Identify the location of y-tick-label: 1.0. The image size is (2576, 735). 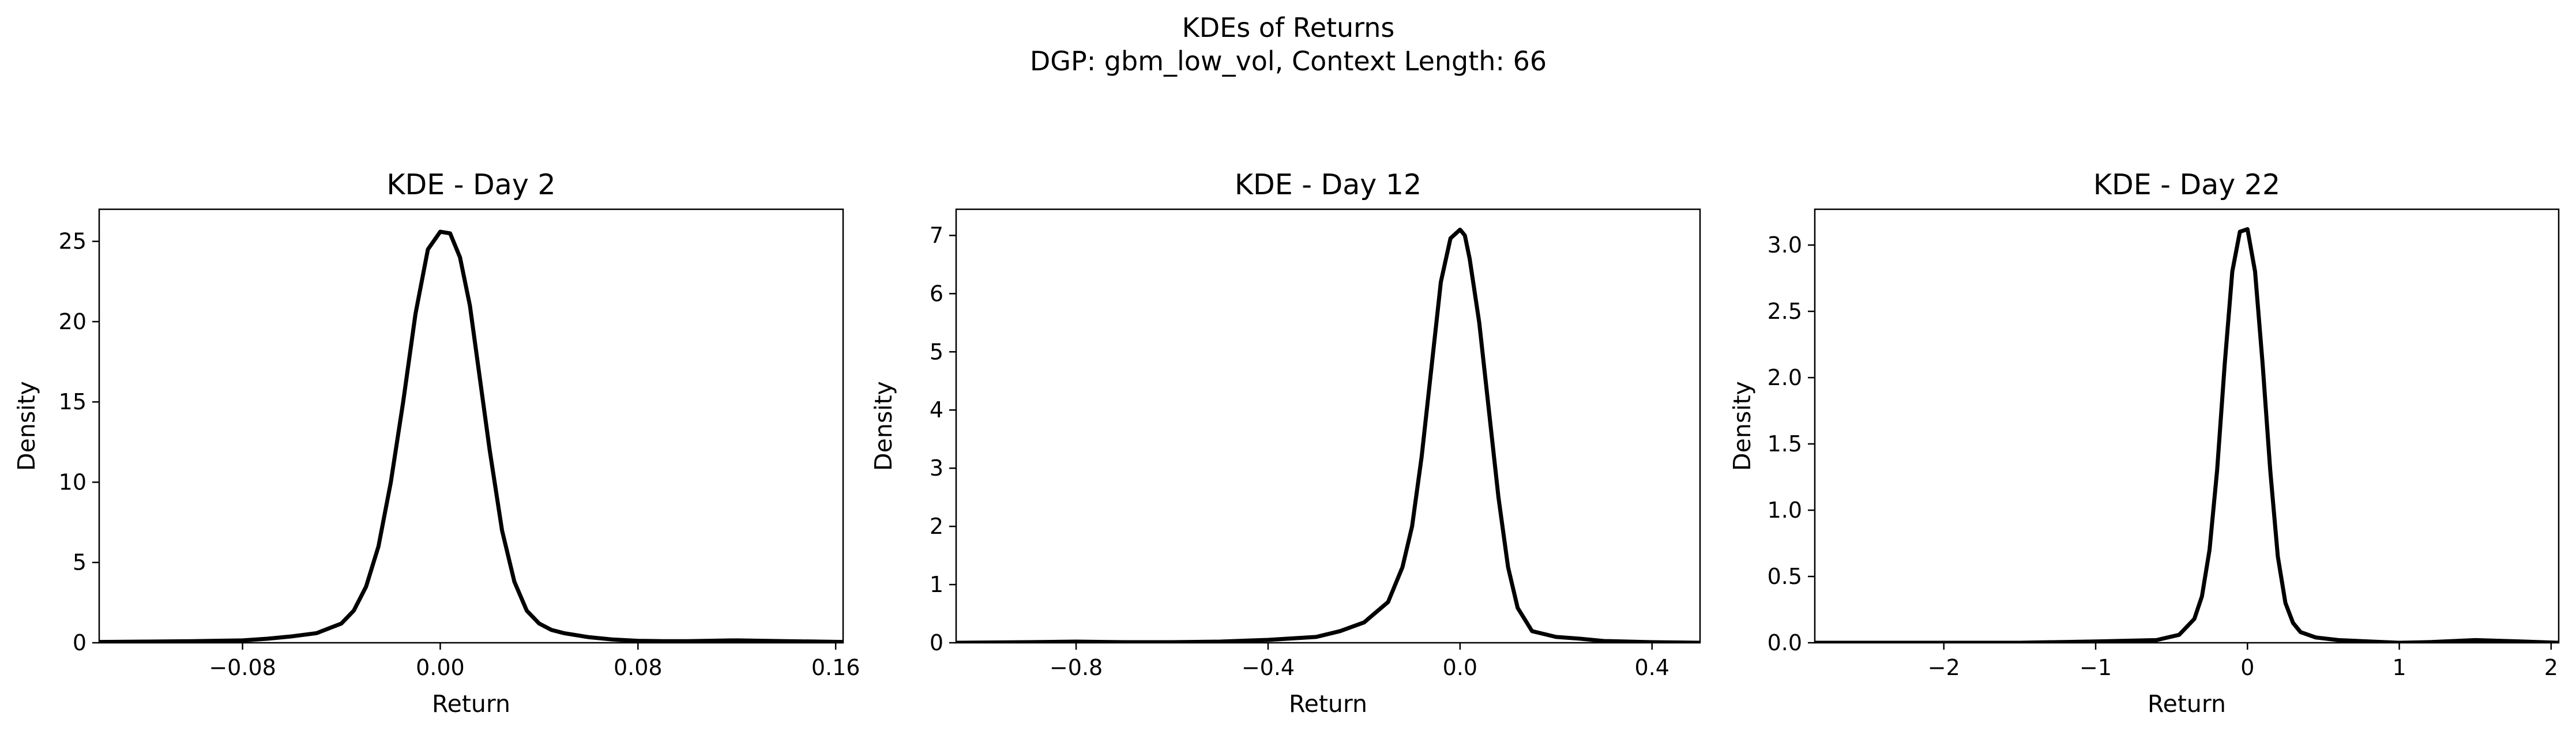
(1785, 510).